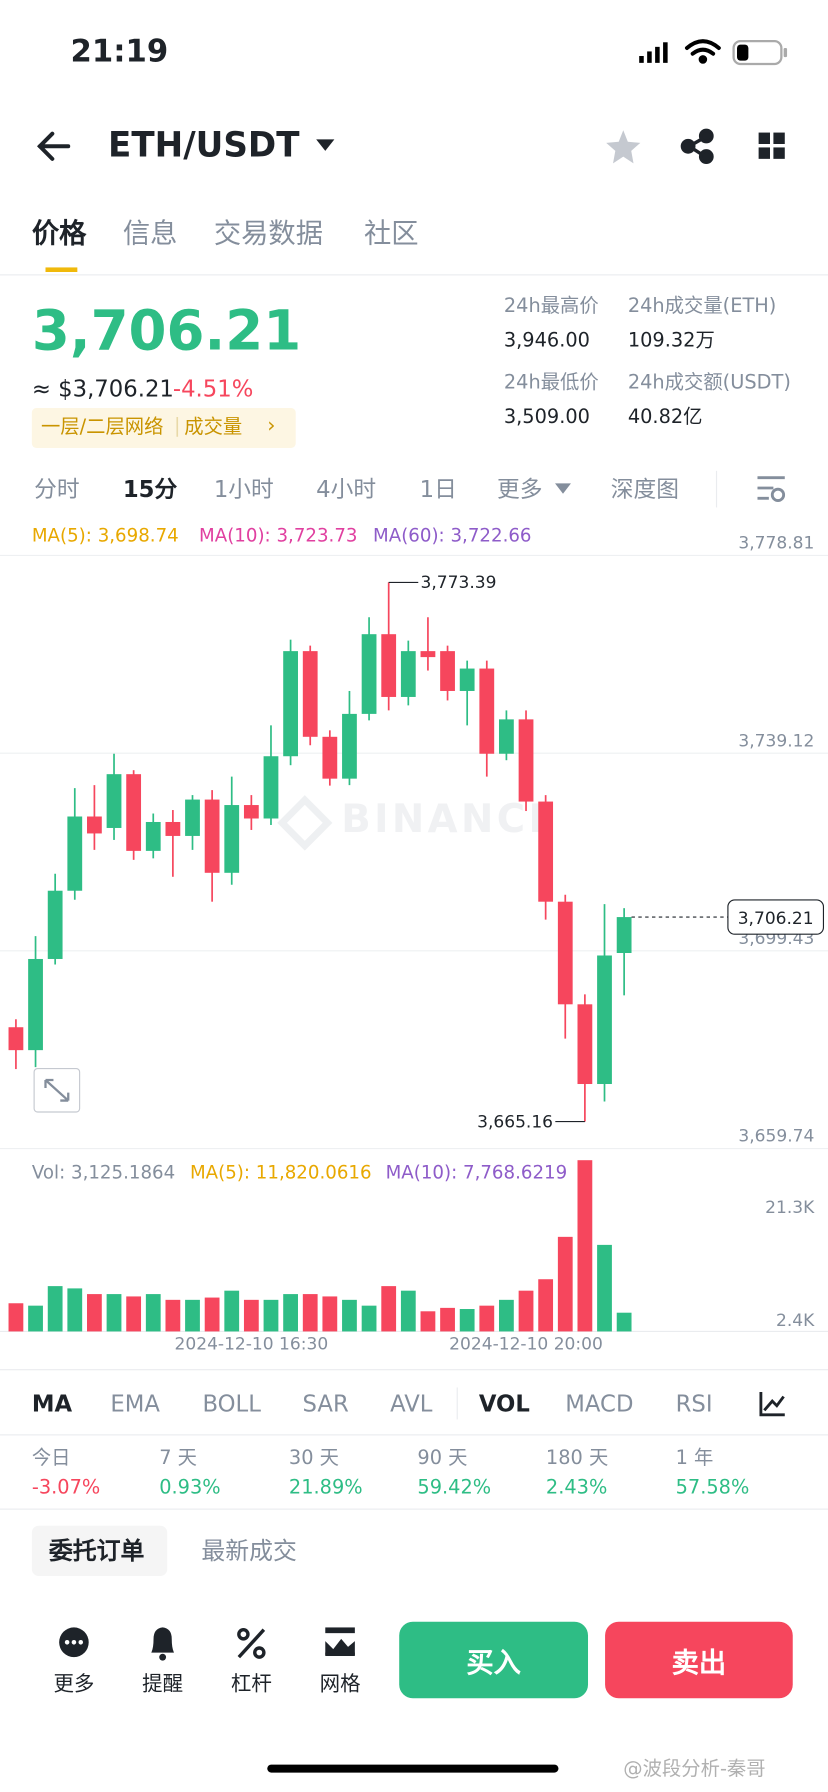 This screenshot has width=828, height=1792. What do you see at coordinates (760, 53) in the screenshot?
I see `battery-icon` at bounding box center [760, 53].